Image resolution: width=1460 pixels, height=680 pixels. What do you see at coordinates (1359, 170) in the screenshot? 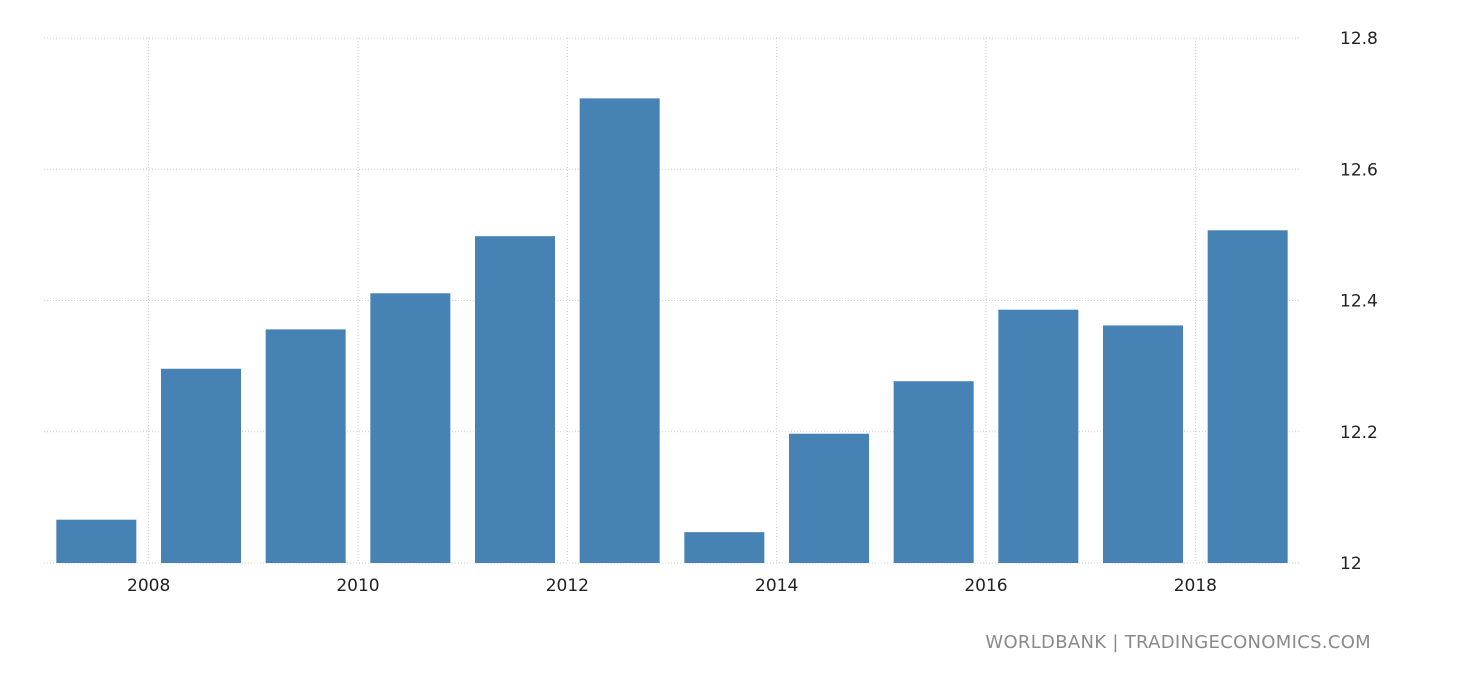
I see `y-tick-label: 12.6` at bounding box center [1359, 170].